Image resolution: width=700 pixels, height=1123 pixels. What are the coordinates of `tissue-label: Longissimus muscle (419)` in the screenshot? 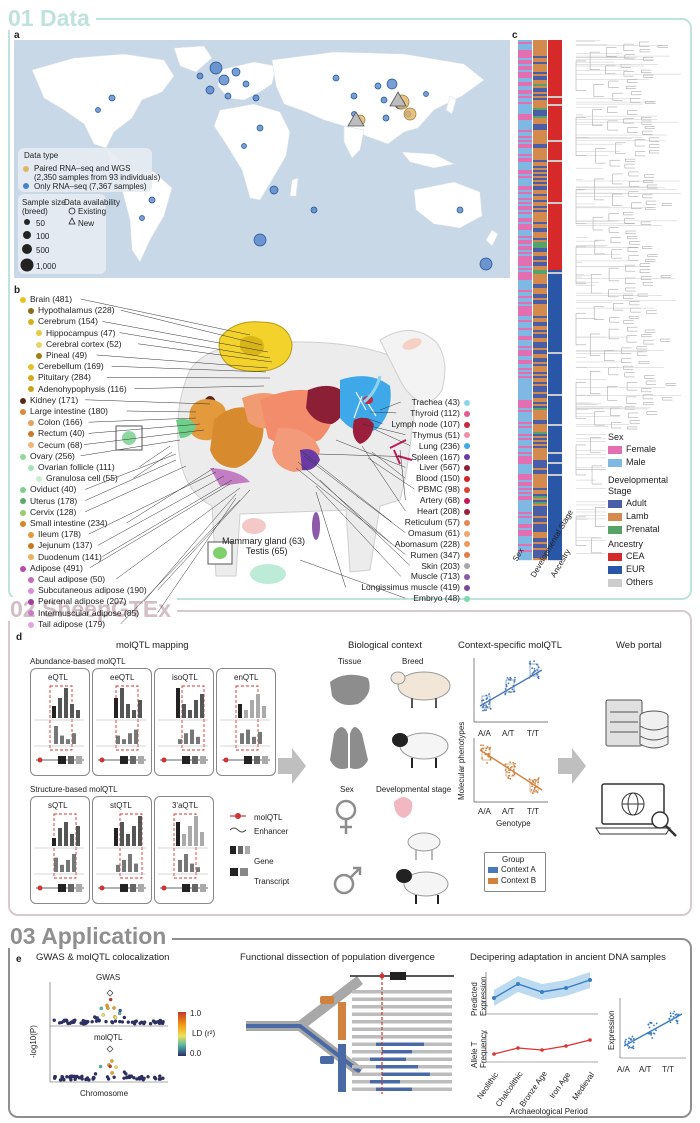 It's located at (410, 587).